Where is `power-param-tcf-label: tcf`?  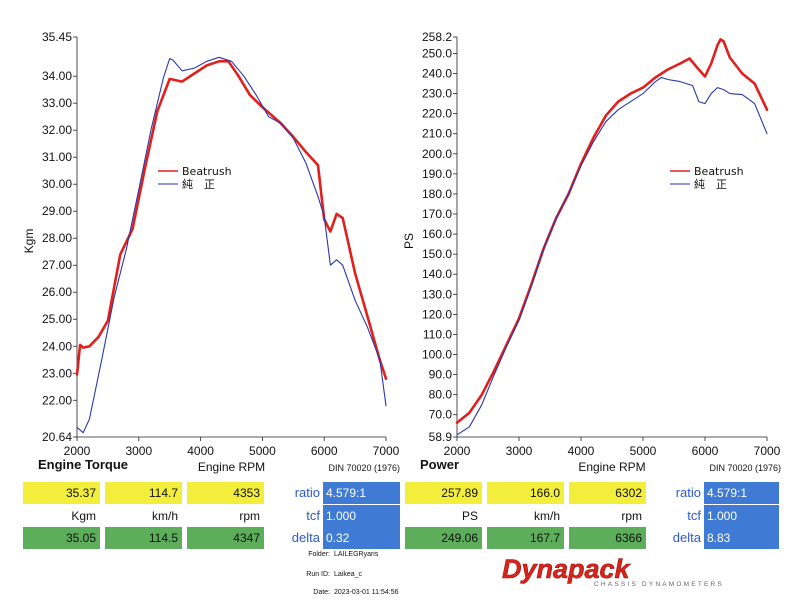
power-param-tcf-label: tcf is located at coordinates (694, 515).